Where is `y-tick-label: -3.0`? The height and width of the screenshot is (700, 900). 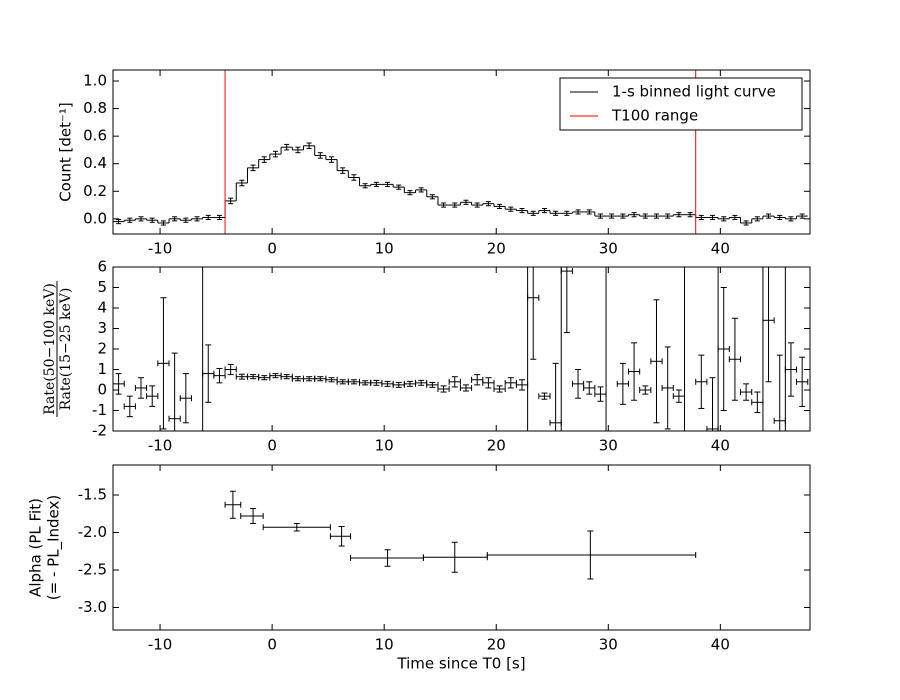 y-tick-label: -3.0 is located at coordinates (92, 607).